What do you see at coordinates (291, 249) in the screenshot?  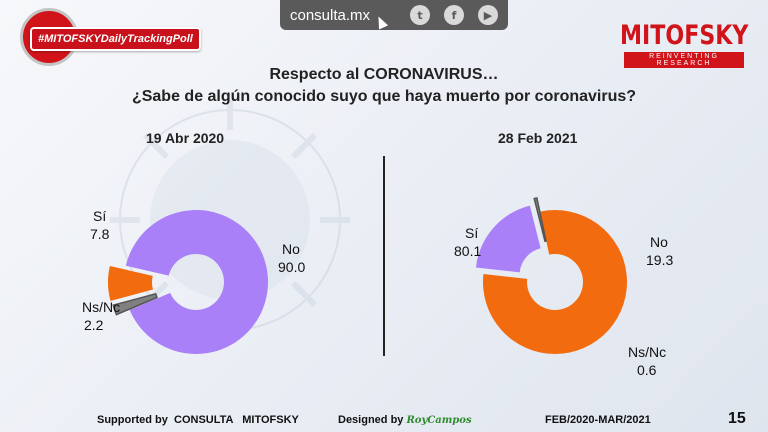 I see `chart-1-no-label: No` at bounding box center [291, 249].